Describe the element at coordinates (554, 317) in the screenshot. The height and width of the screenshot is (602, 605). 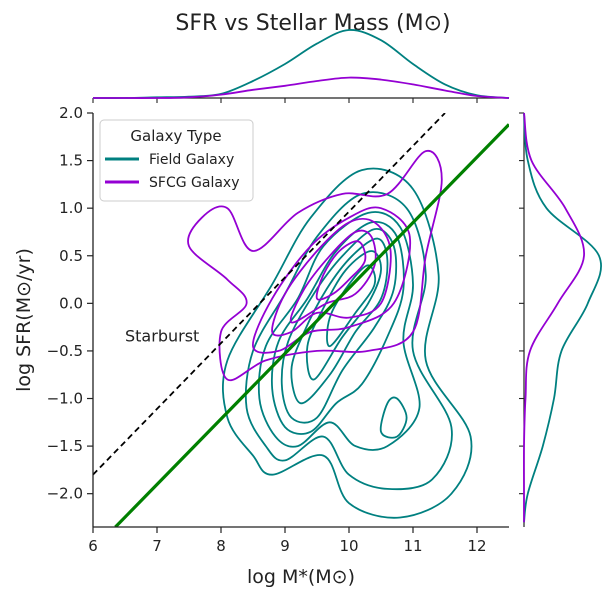
I see `marginal-y-curve-sfcg` at that location.